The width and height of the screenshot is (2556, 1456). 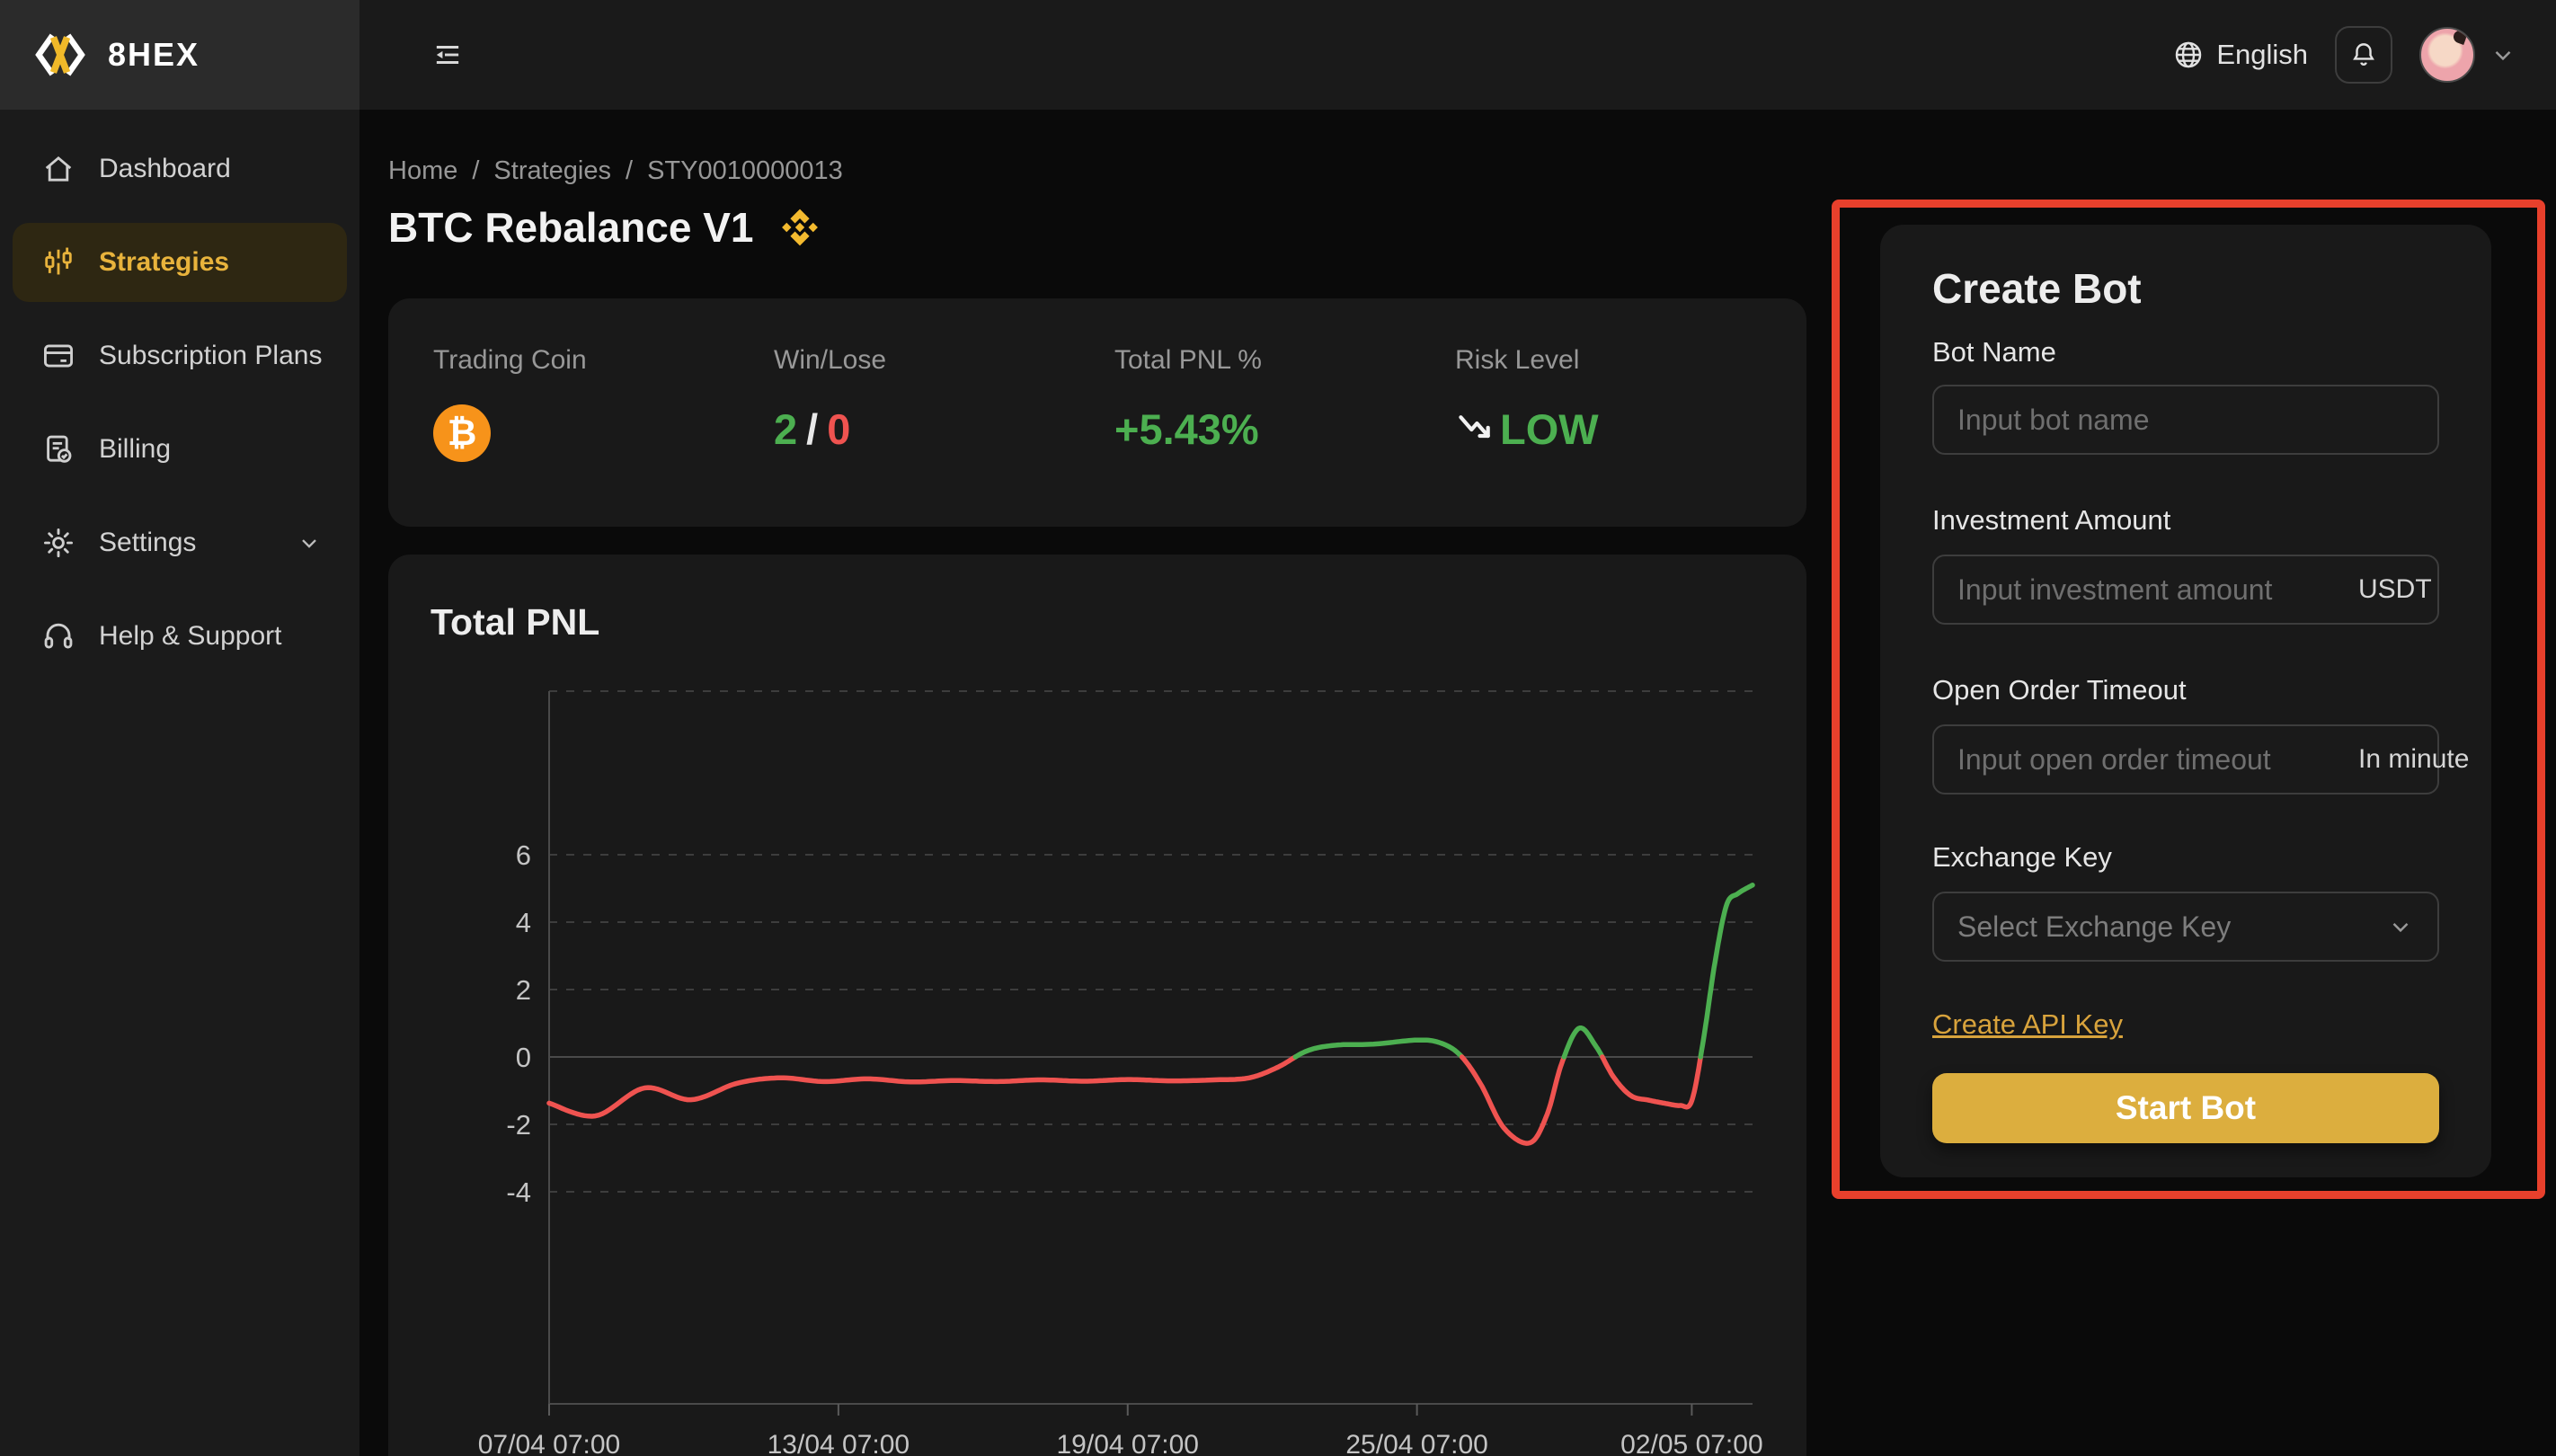 I want to click on invoice-icon, so click(x=58, y=449).